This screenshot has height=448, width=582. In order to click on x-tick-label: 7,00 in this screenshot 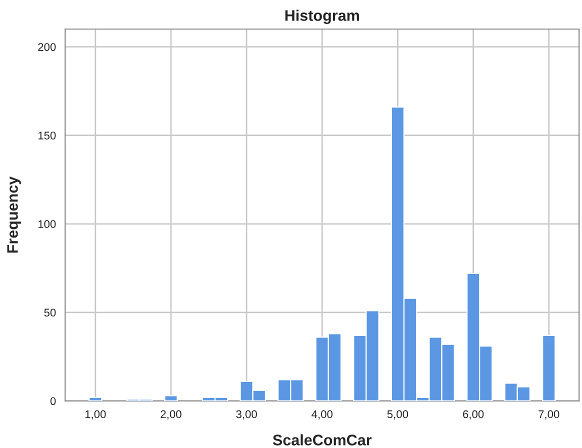, I will do `click(549, 415)`.